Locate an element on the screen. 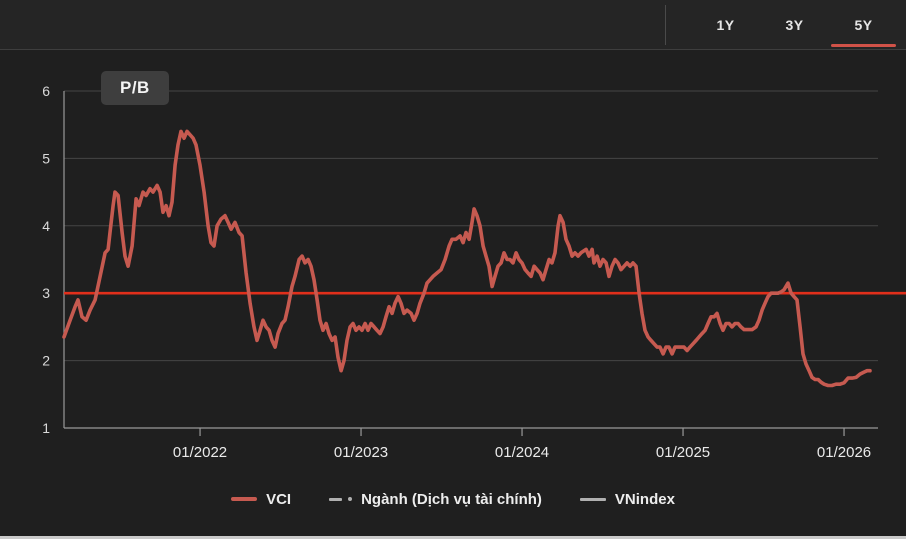 The height and width of the screenshot is (539, 906). legend-item-nganh: Ngành (Dịch vụ tài chính) is located at coordinates (435, 499).